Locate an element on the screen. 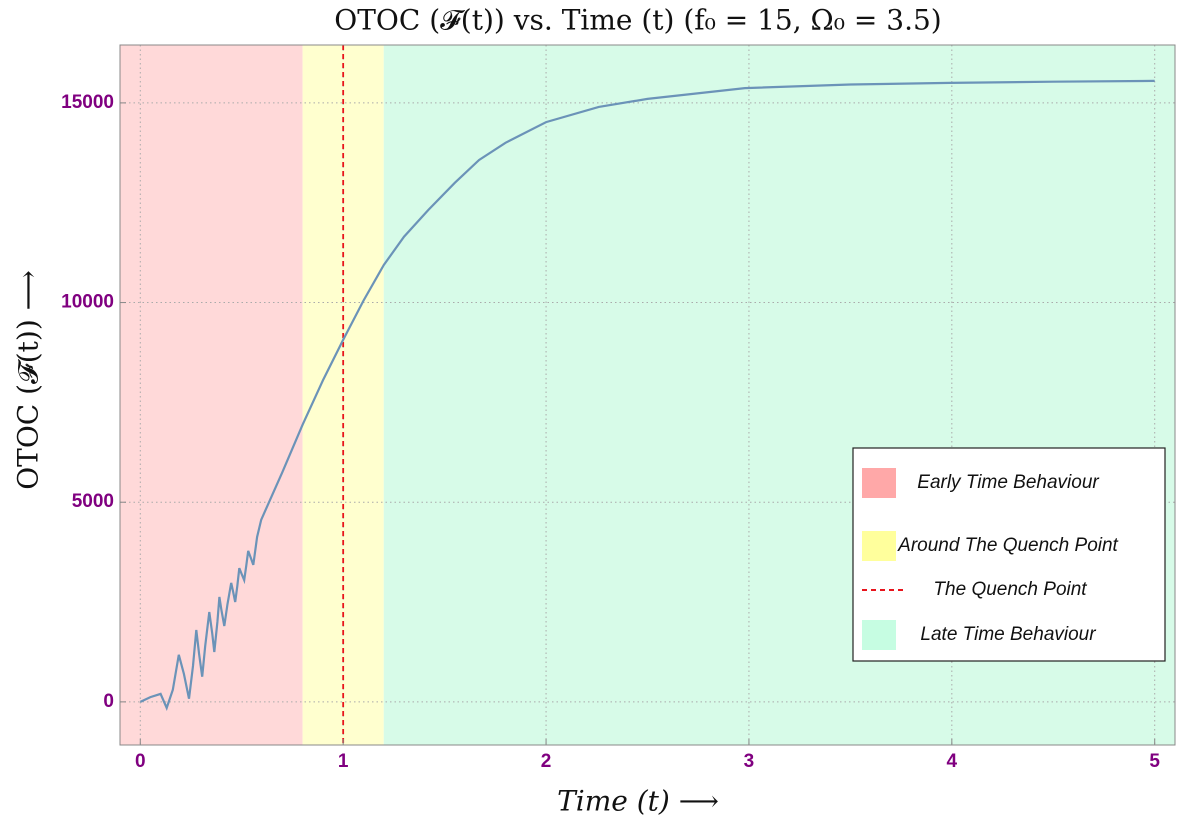 The width and height of the screenshot is (1177, 828). y-tick-label: 5000 is located at coordinates (93, 501).